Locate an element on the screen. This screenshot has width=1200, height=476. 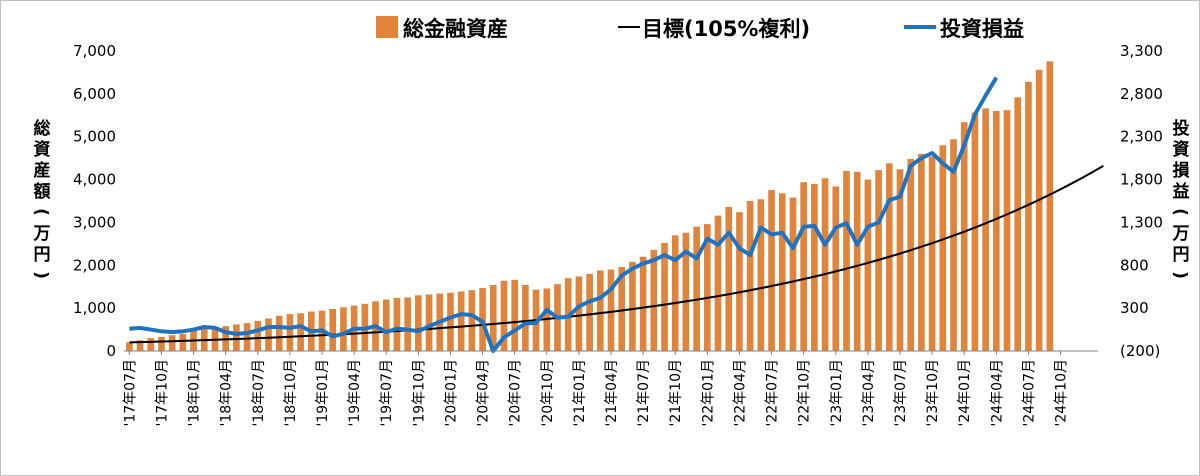
x-tick-label: '20年01月 is located at coordinates (451, 392).